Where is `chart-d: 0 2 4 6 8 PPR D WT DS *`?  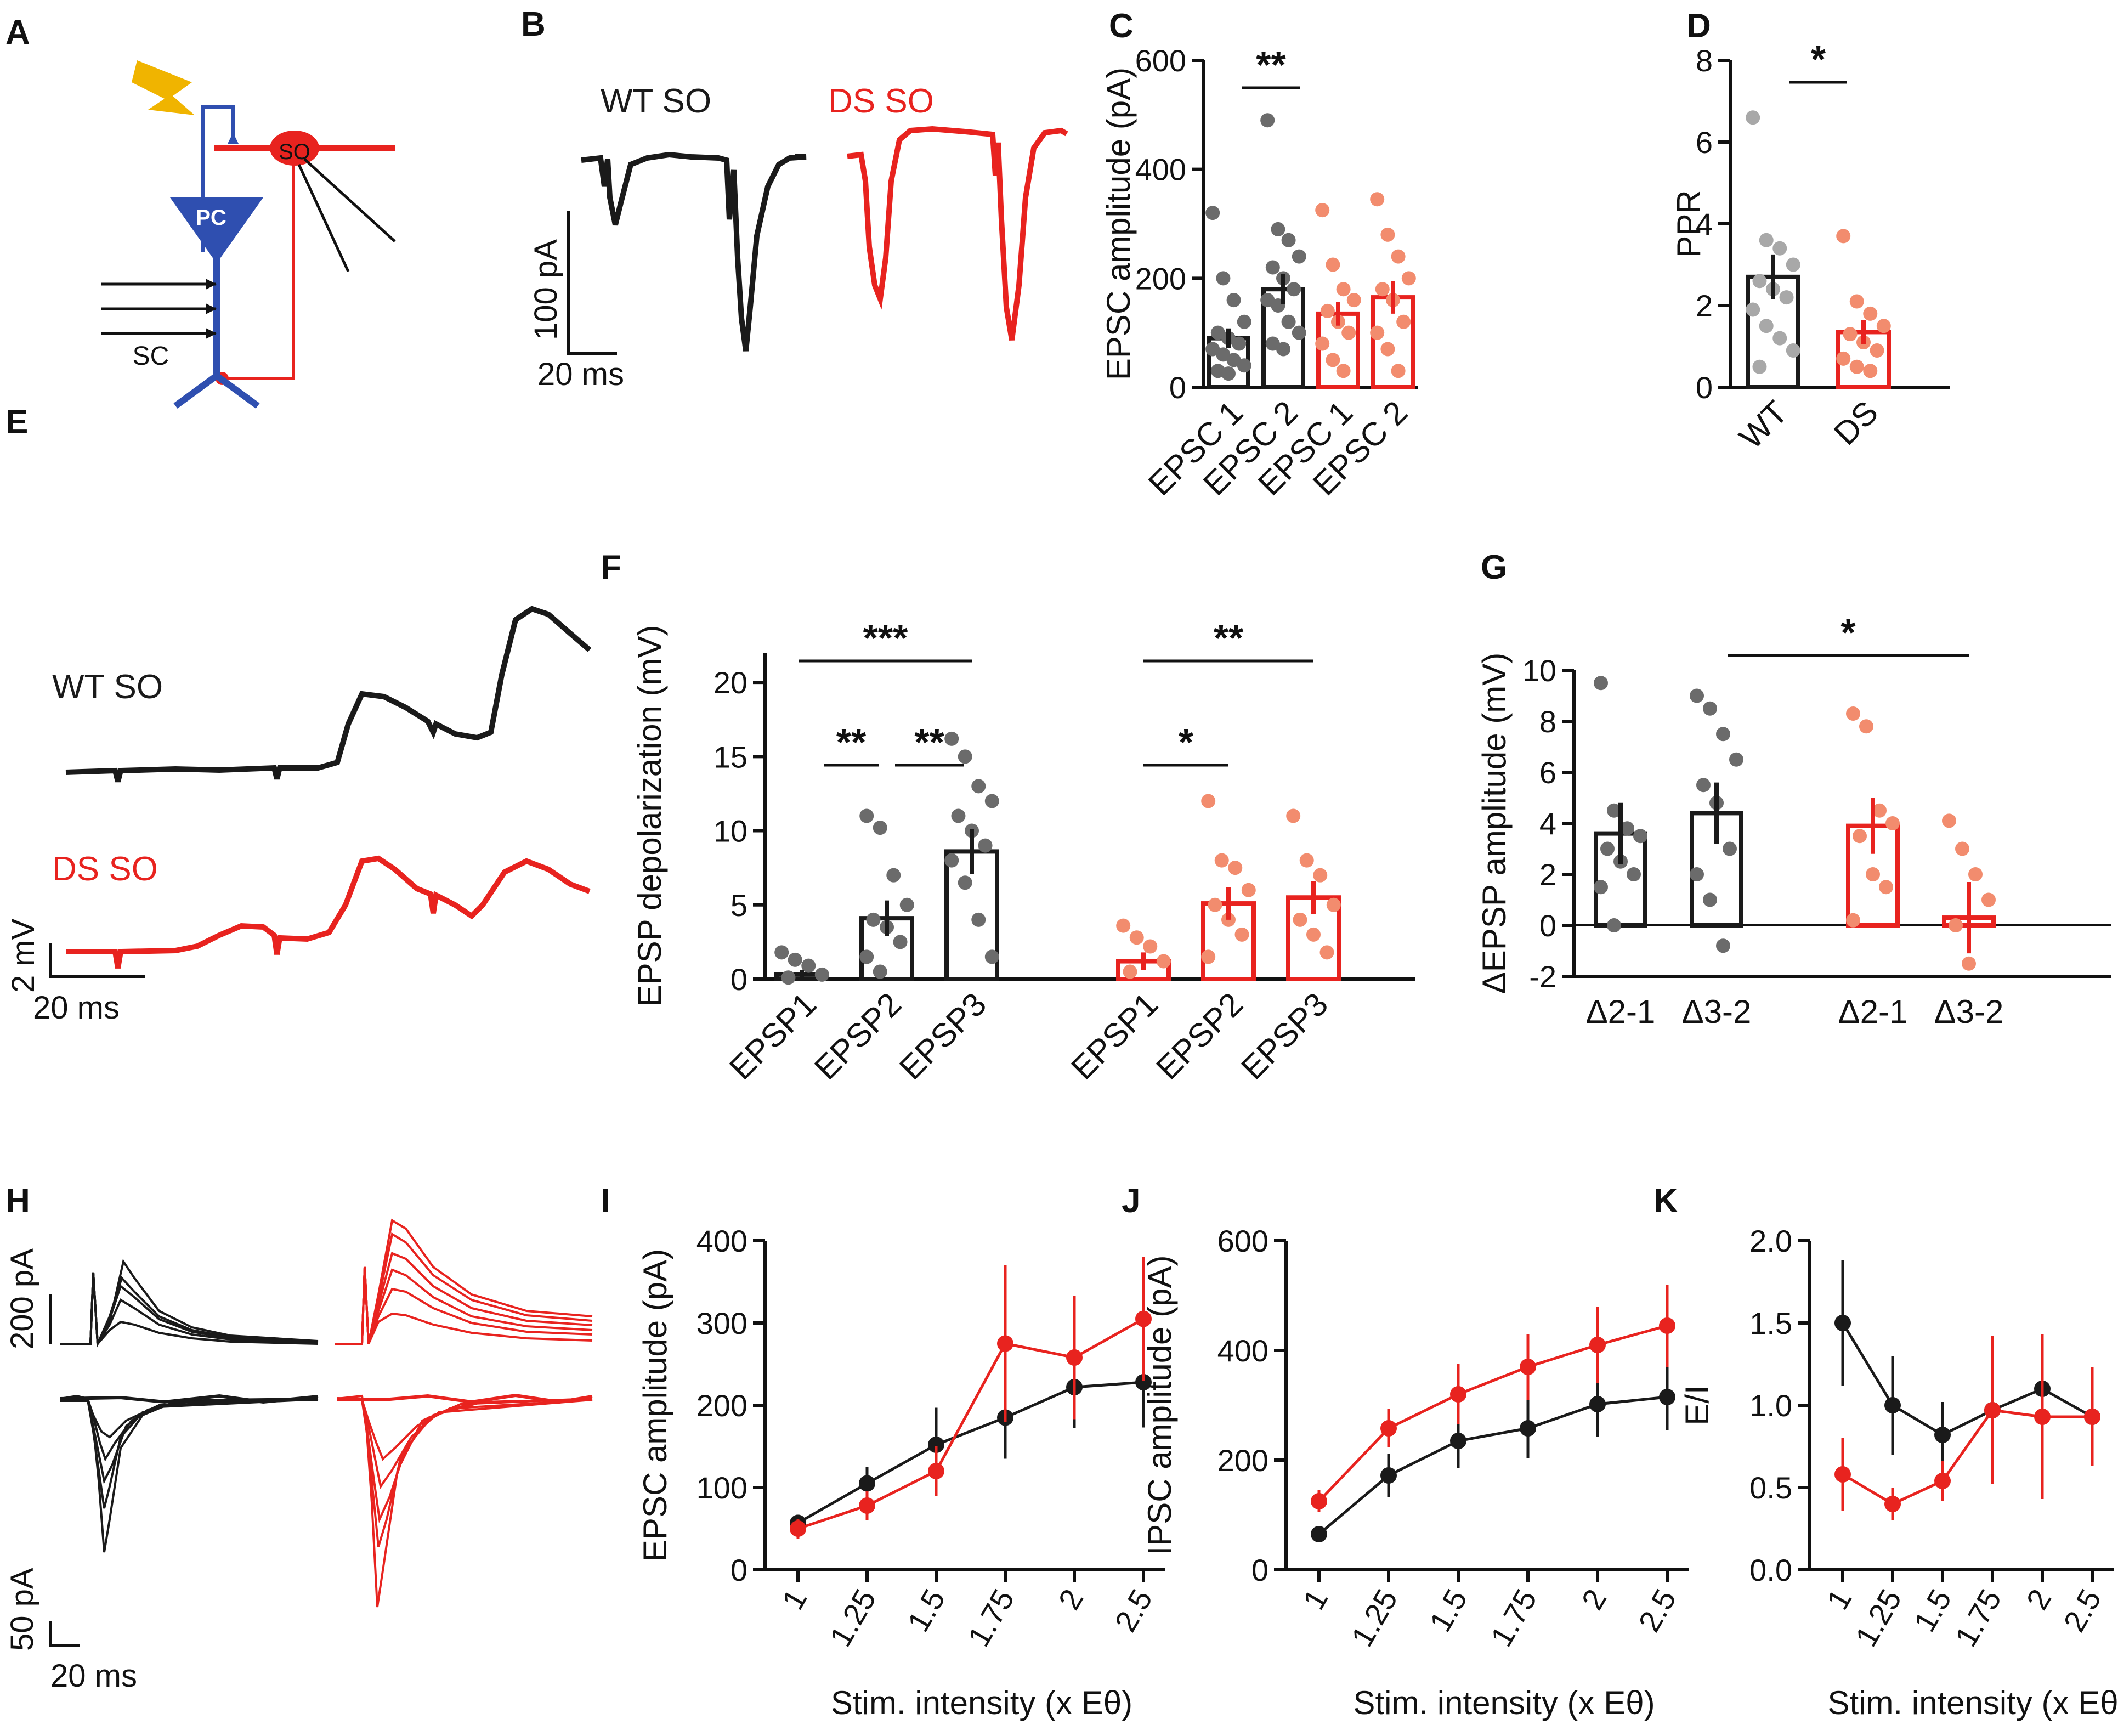
chart-d: 0 2 4 6 8 PPR D WT DS * is located at coordinates (1810, 231).